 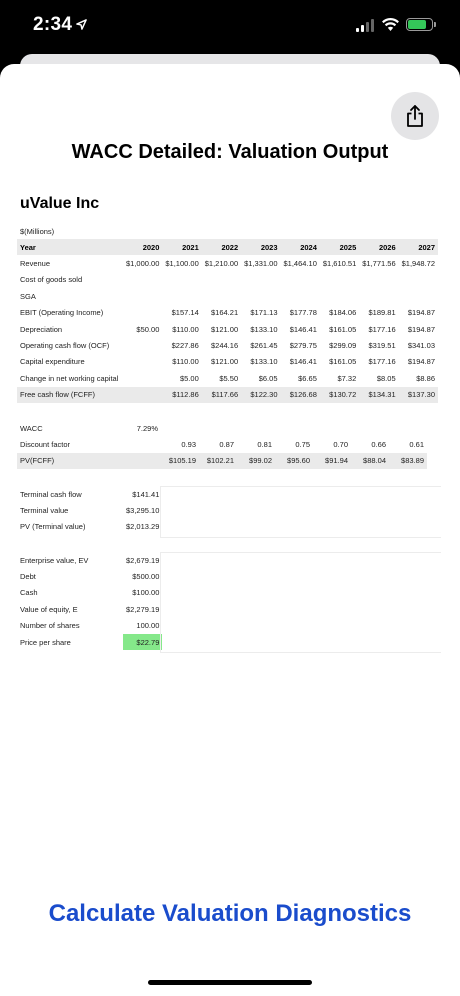 What do you see at coordinates (60, 25) in the screenshot?
I see `status-time: 2:34` at bounding box center [60, 25].